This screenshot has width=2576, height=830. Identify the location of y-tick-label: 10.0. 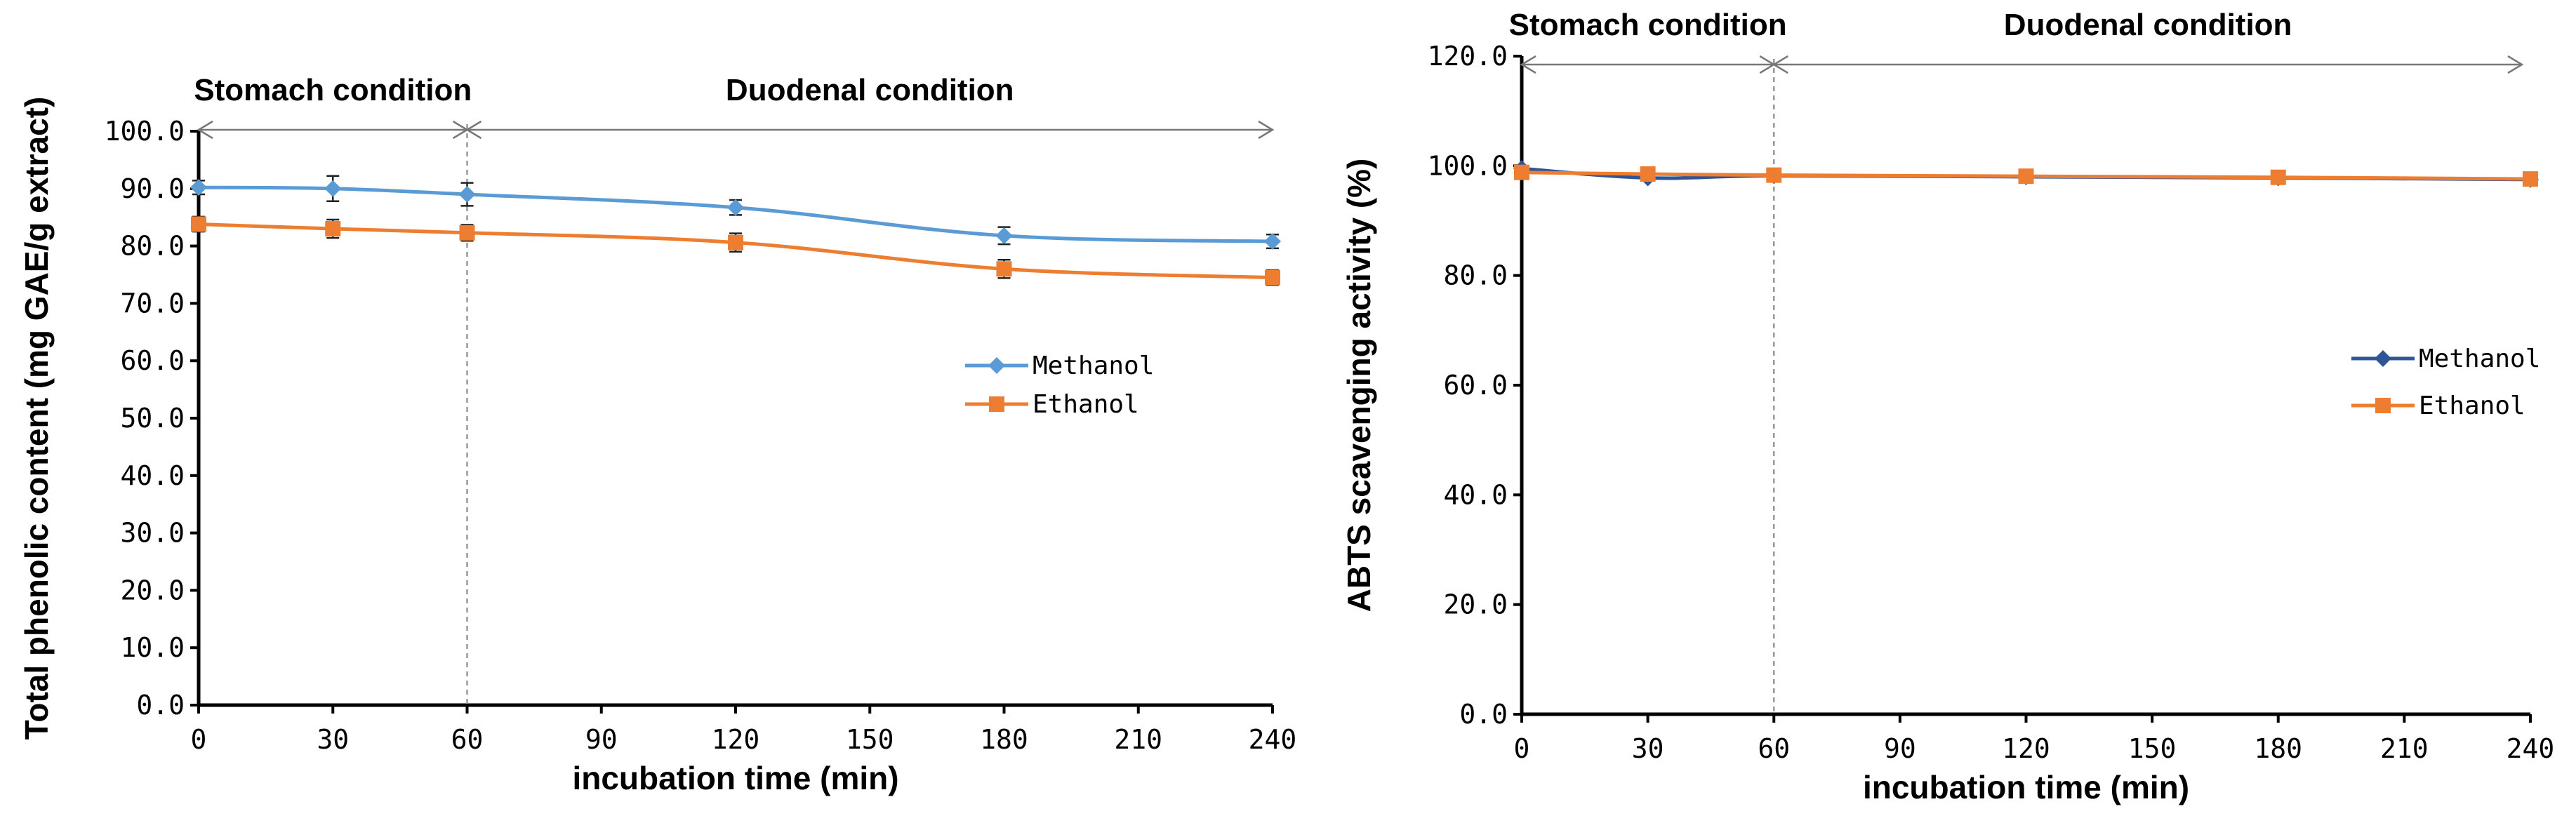
(153, 647).